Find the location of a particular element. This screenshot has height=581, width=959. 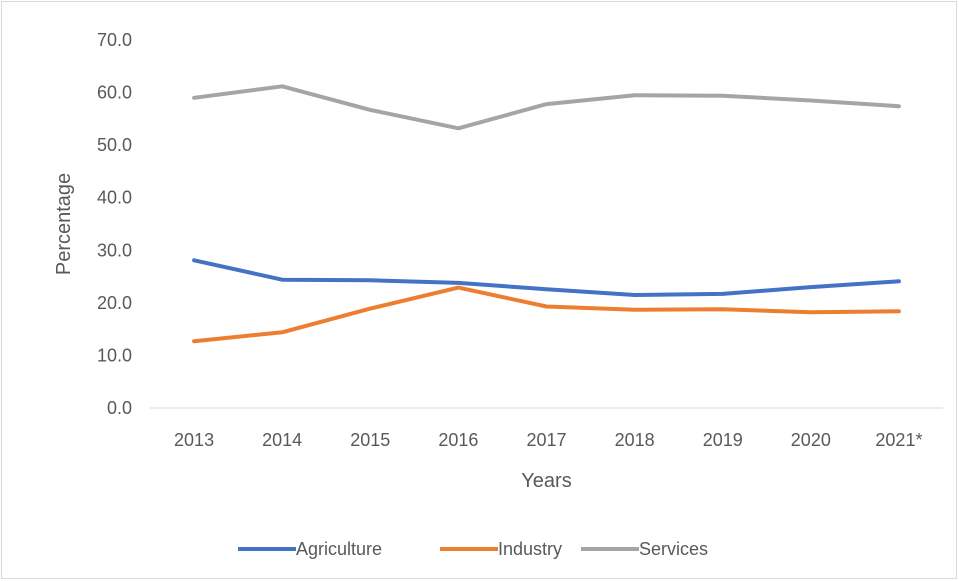

series-line-agriculture is located at coordinates (546, 277).